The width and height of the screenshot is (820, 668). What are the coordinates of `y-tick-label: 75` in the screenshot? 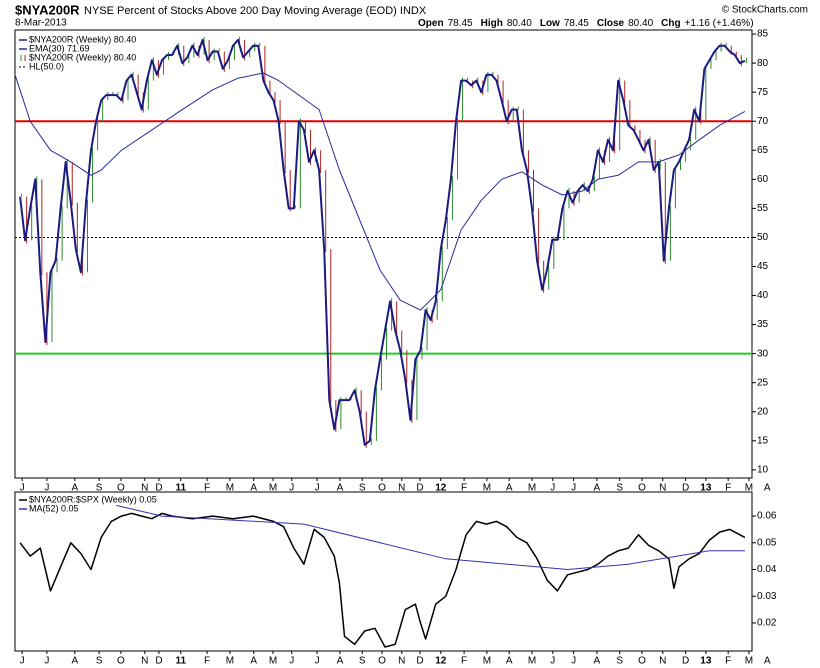 It's located at (763, 92).